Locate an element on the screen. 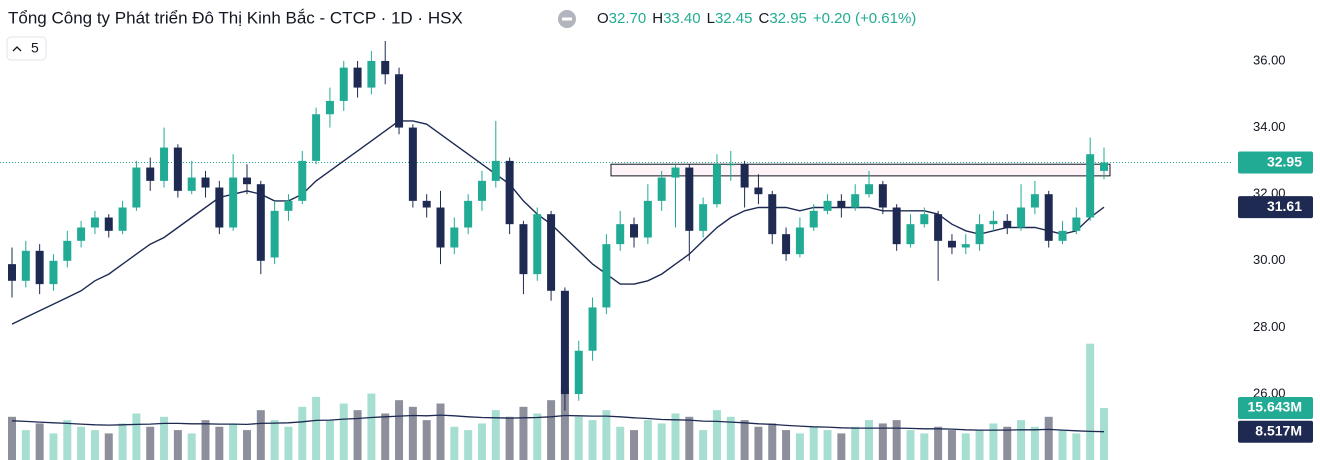 Image resolution: width=1320 pixels, height=460 pixels. ma-tag: 31.61 is located at coordinates (1284, 206).